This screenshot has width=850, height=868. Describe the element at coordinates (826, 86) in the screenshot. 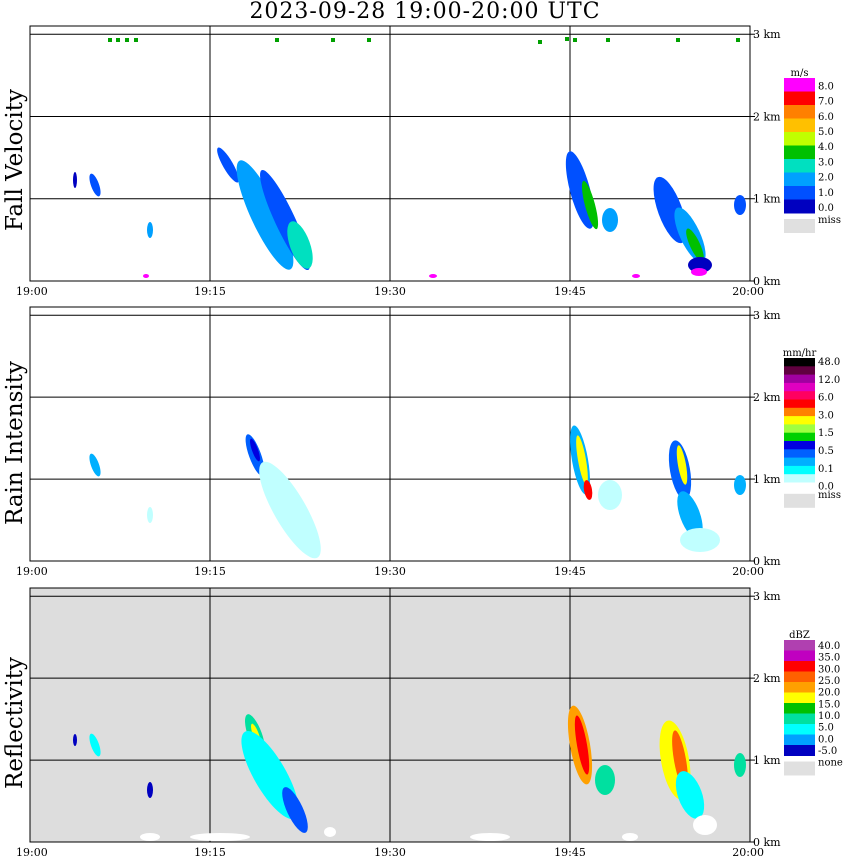

I see `colorbar-label: 8.0` at that location.